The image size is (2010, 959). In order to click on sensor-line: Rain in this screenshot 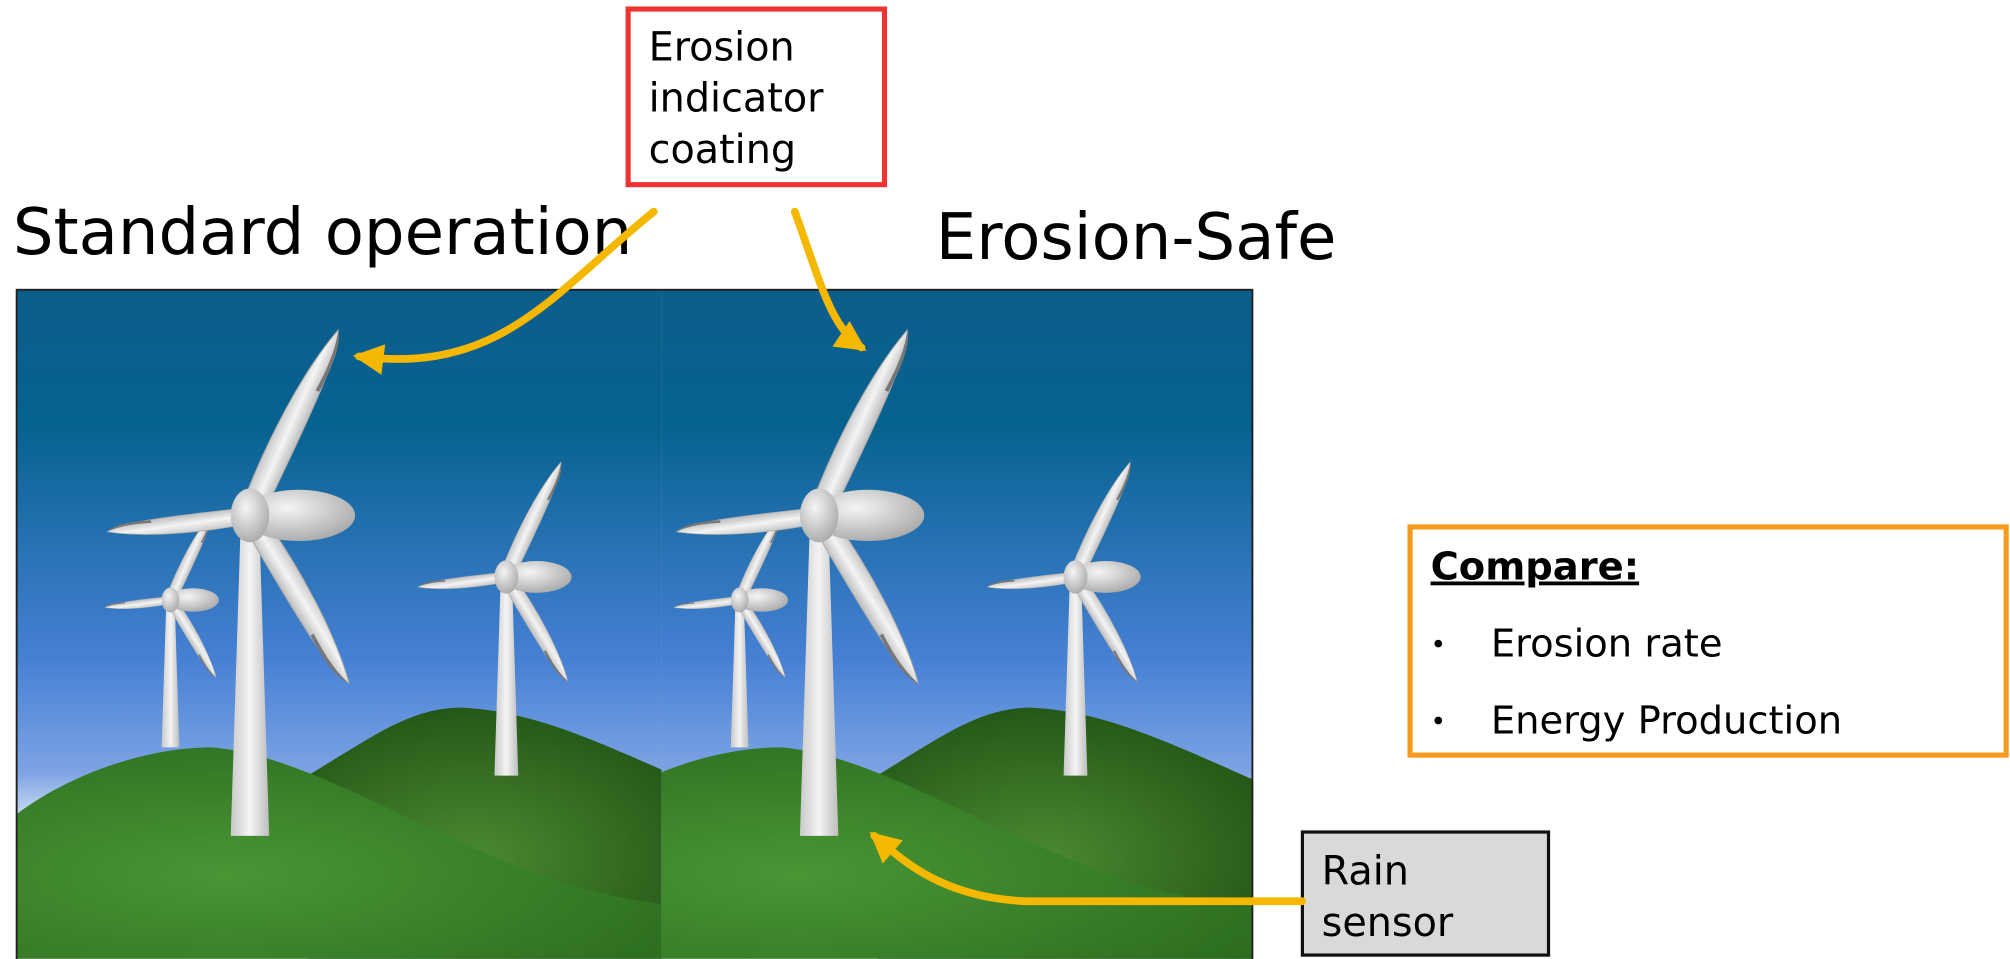, I will do `click(1365, 872)`.